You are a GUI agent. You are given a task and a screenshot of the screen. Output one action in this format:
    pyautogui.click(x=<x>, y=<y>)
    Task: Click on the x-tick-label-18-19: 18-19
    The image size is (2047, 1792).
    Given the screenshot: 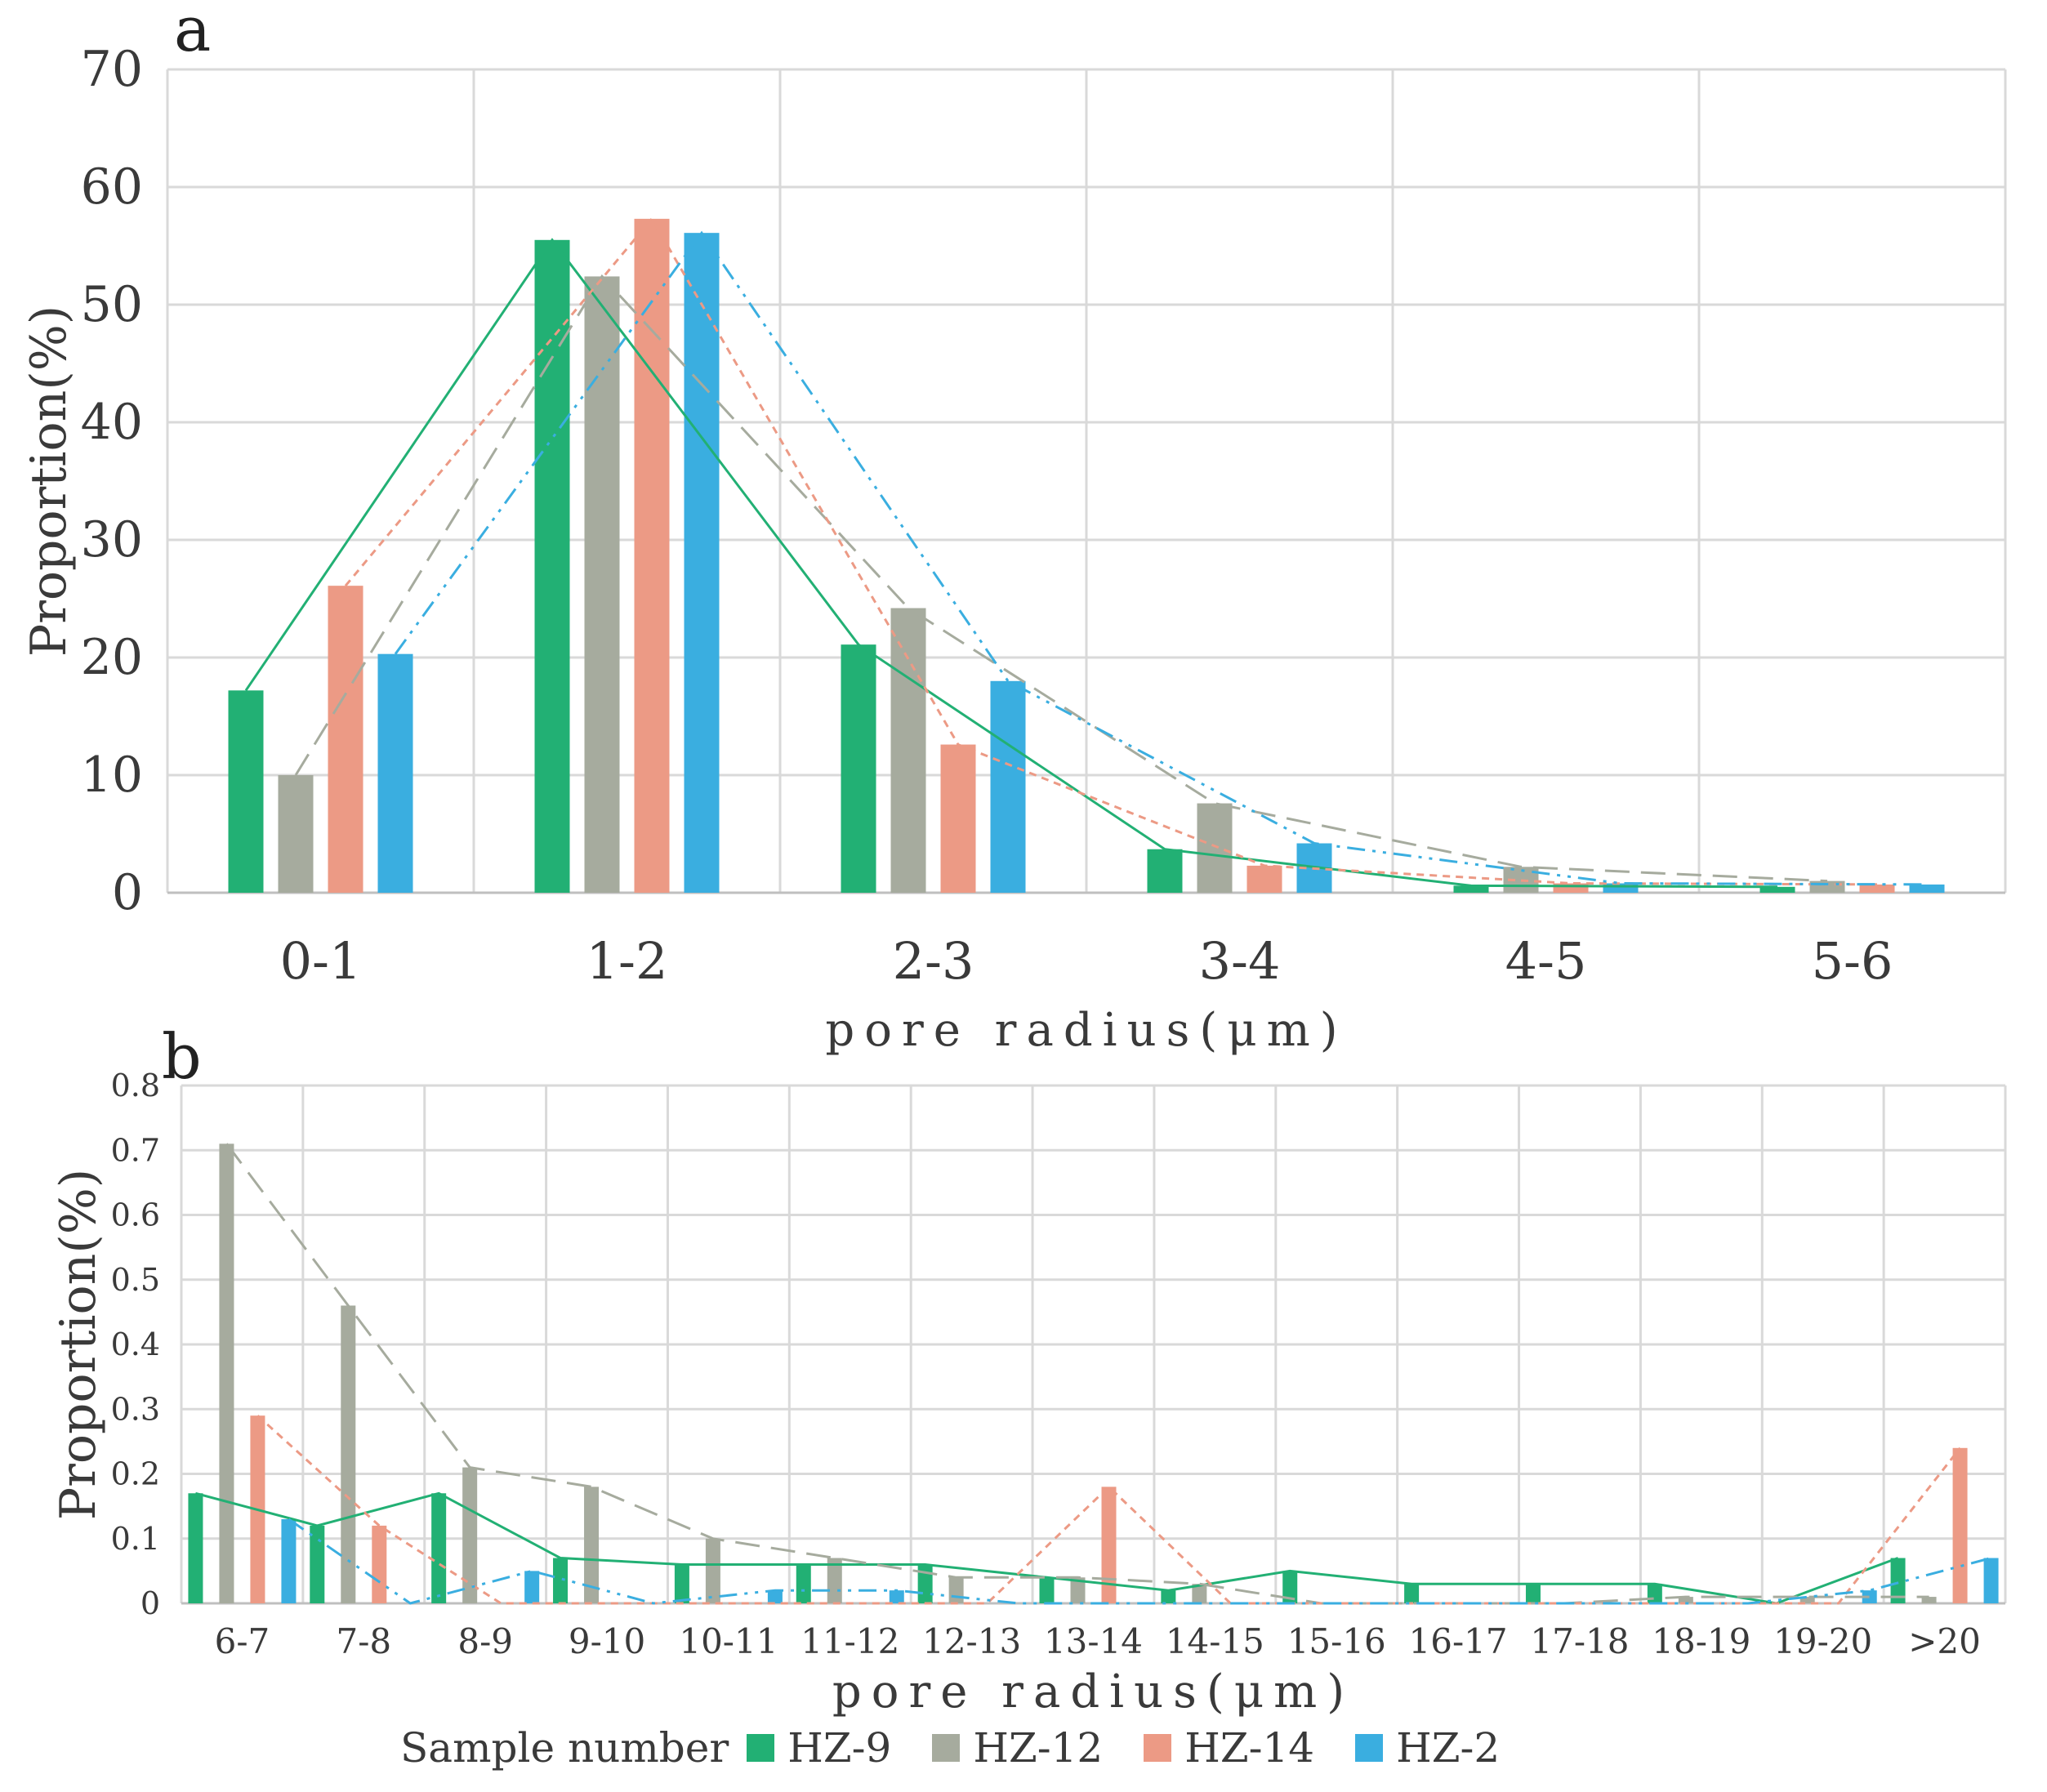 What is the action you would take?
    pyautogui.click(x=1701, y=1641)
    